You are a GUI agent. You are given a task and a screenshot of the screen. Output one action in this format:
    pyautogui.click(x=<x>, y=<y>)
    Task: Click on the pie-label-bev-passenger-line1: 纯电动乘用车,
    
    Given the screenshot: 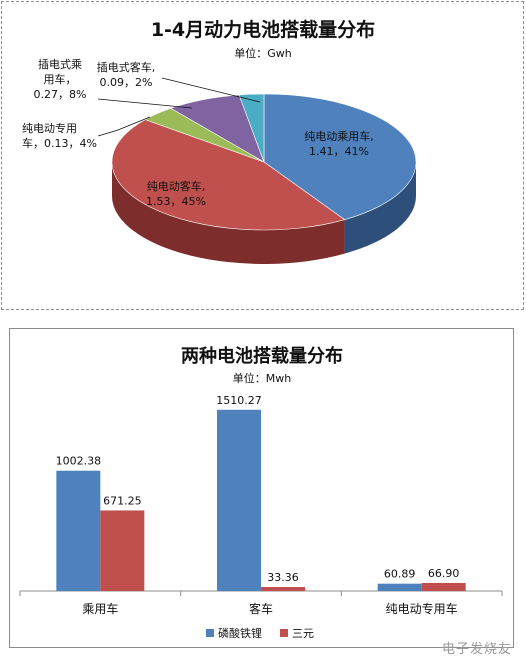 What is the action you would take?
    pyautogui.click(x=339, y=136)
    